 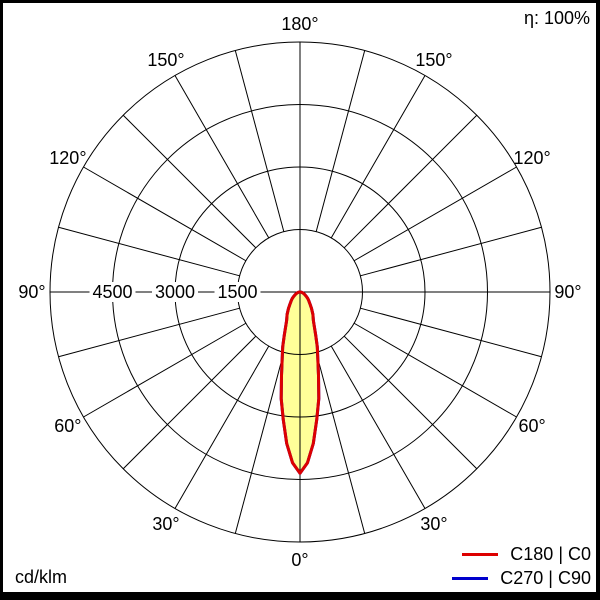 What do you see at coordinates (299, 24) in the screenshot?
I see `angle-tick-label: 180°` at bounding box center [299, 24].